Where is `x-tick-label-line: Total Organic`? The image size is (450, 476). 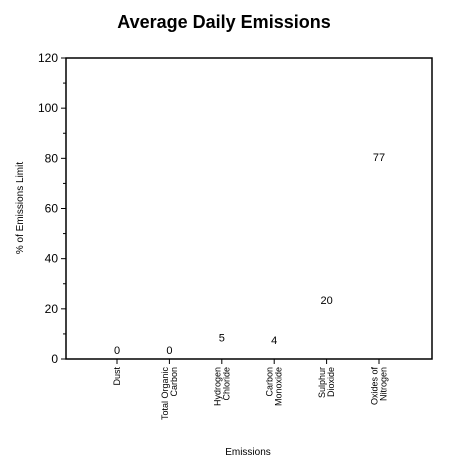 x-tick-label-line: Total Organic is located at coordinates (165, 394).